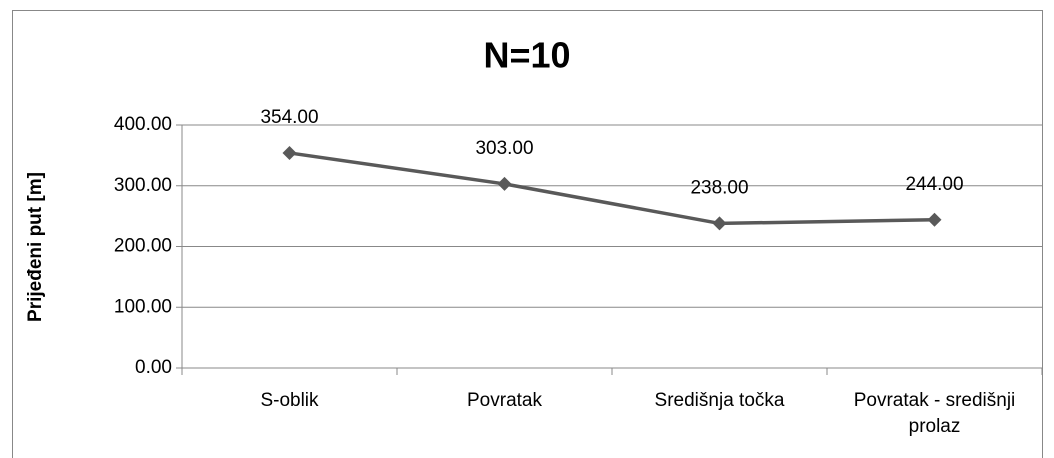  I want to click on x-tick-label: Središnja točka, so click(719, 400).